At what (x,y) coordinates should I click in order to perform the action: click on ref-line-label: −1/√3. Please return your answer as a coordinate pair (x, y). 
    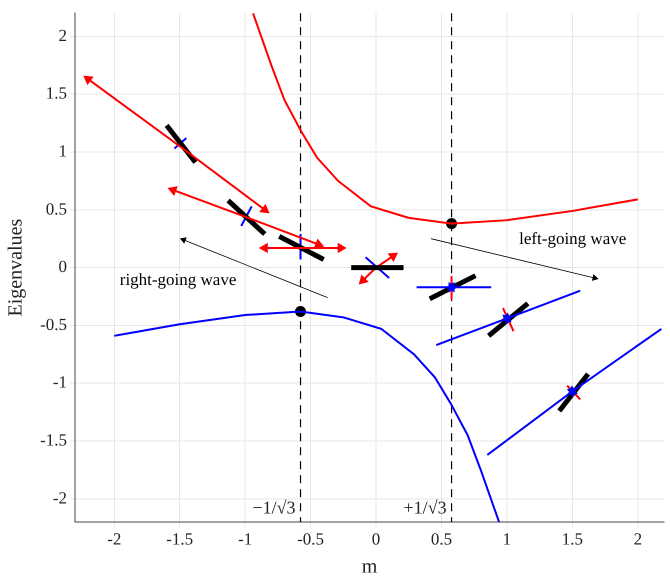
    Looking at the image, I should click on (274, 508).